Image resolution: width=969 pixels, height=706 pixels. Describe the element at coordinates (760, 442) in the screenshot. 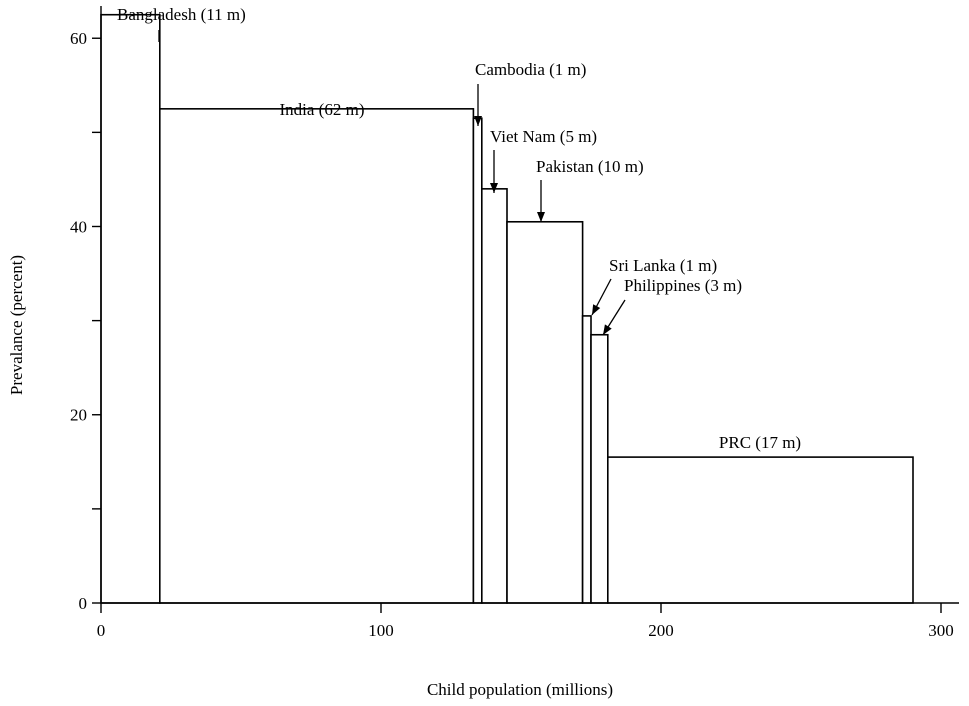

I see `bar-label-7: PRC (17 m)` at that location.